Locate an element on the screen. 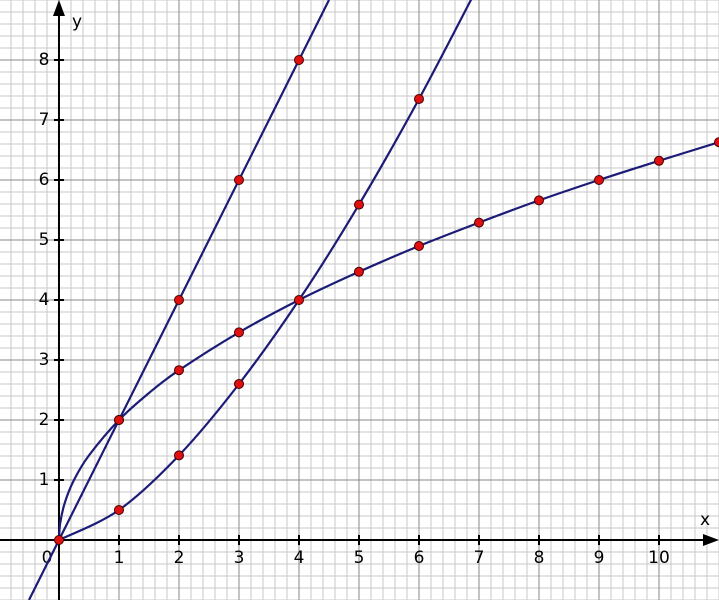  x-tick-label: 9 is located at coordinates (599, 558).